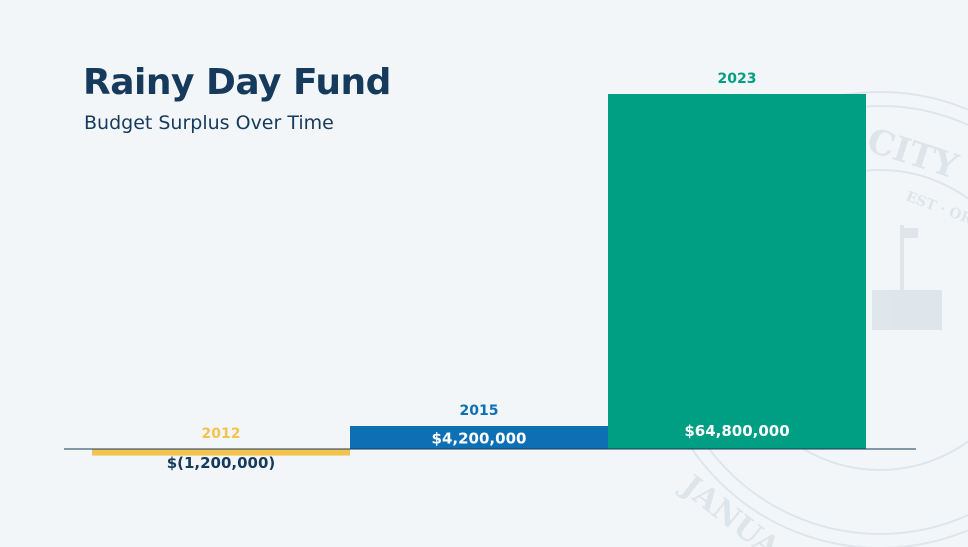 Image resolution: width=968 pixels, height=547 pixels. Describe the element at coordinates (221, 463) in the screenshot. I see `value-label-2012: $(1,200,000)` at that location.